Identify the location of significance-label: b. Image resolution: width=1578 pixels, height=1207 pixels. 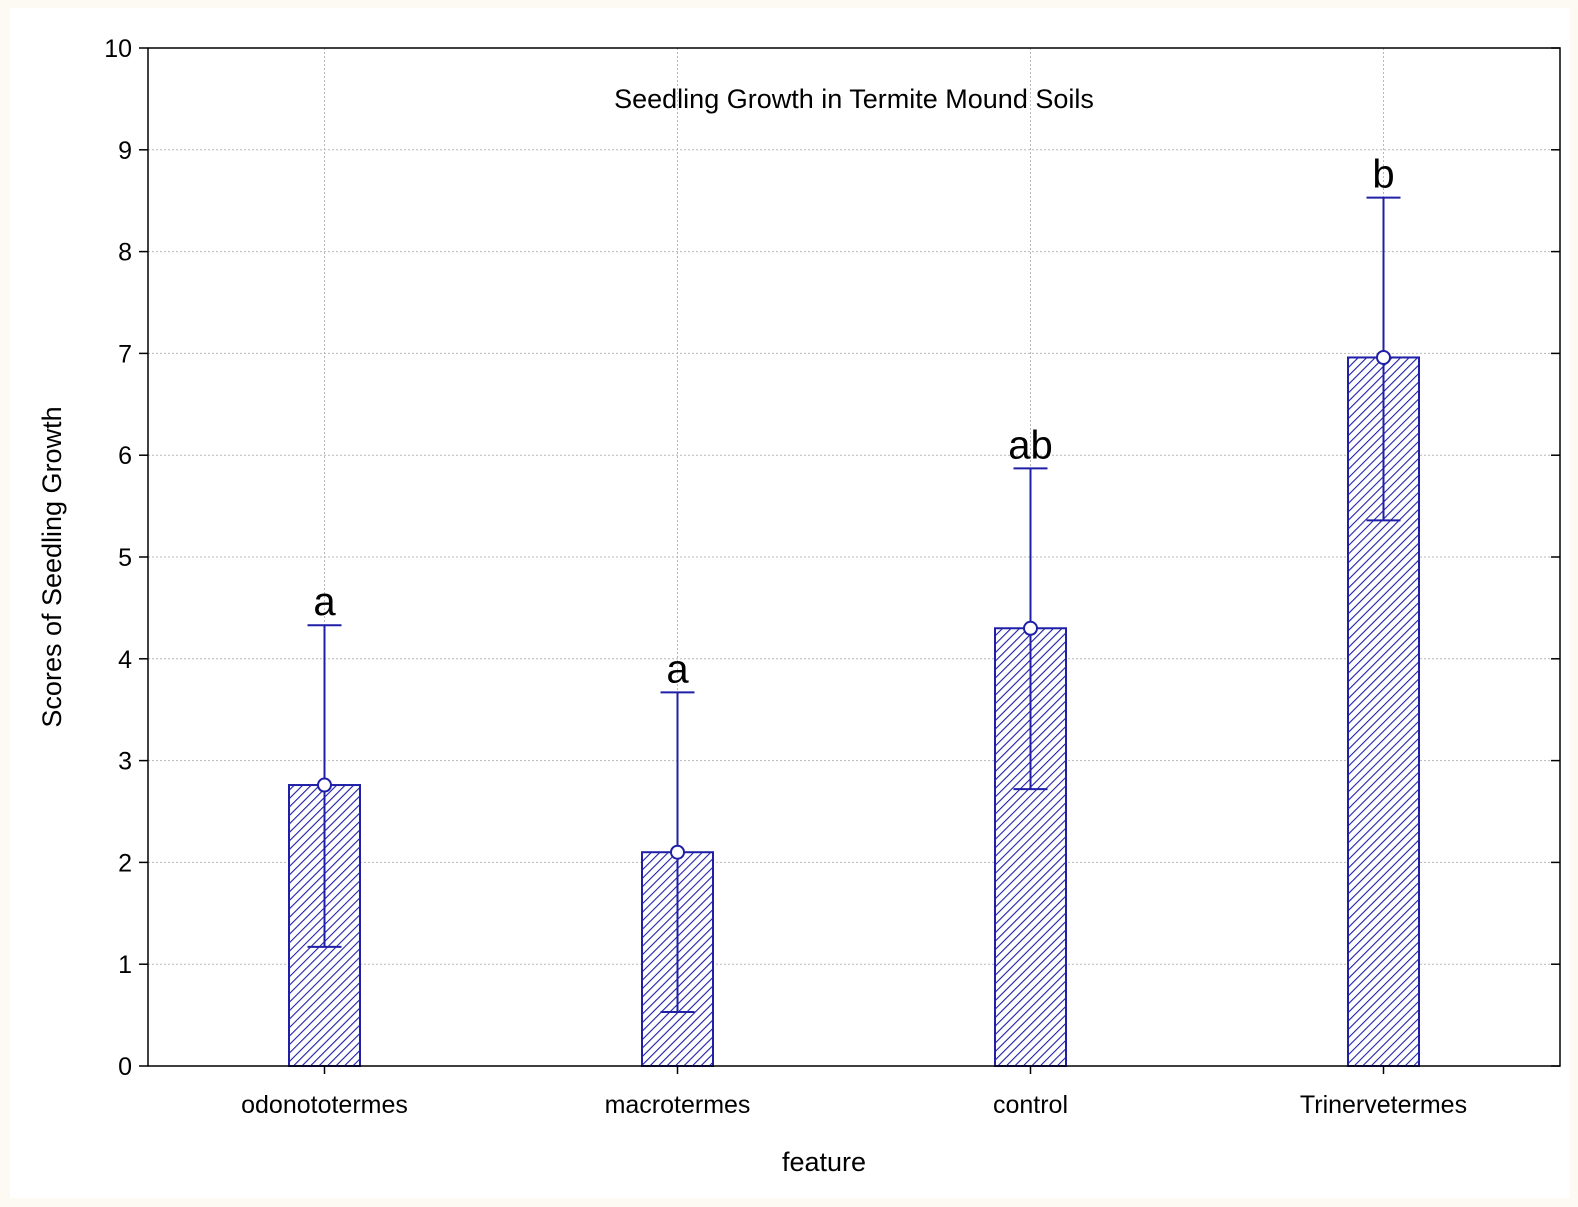
(1383, 175).